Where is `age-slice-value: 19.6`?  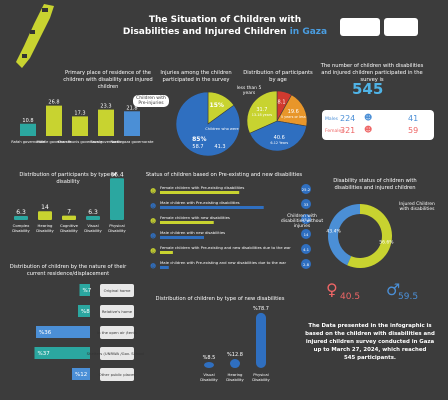 age-slice-value: 19.6 is located at coordinates (293, 112).